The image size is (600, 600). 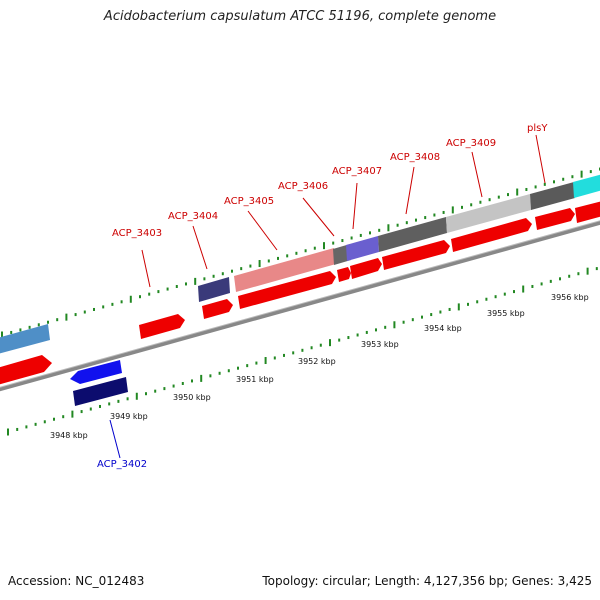 What do you see at coordinates (357, 171) in the screenshot?
I see `gene-label-acp-3407: ACP_3407` at bounding box center [357, 171].